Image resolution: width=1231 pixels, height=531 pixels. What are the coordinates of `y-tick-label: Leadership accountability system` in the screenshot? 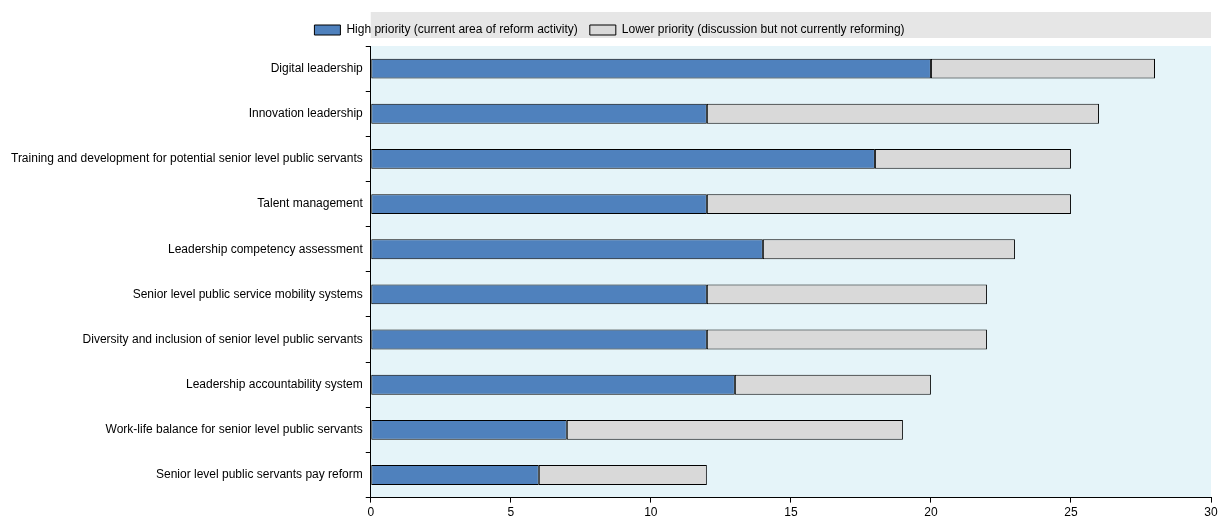 It's located at (274, 384).